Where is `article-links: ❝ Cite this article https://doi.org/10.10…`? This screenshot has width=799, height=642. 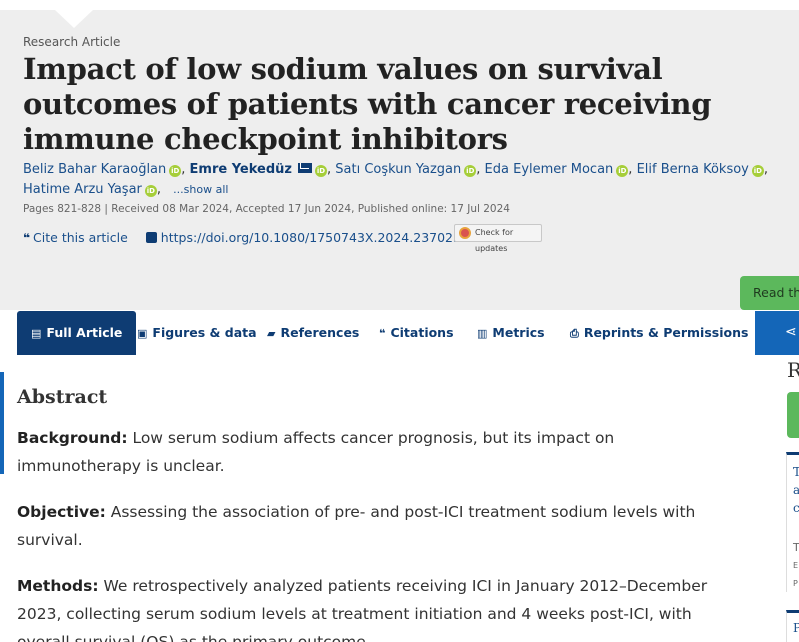 article-links: ❝ Cite this article https://doi.org/10.10… is located at coordinates (253, 237).